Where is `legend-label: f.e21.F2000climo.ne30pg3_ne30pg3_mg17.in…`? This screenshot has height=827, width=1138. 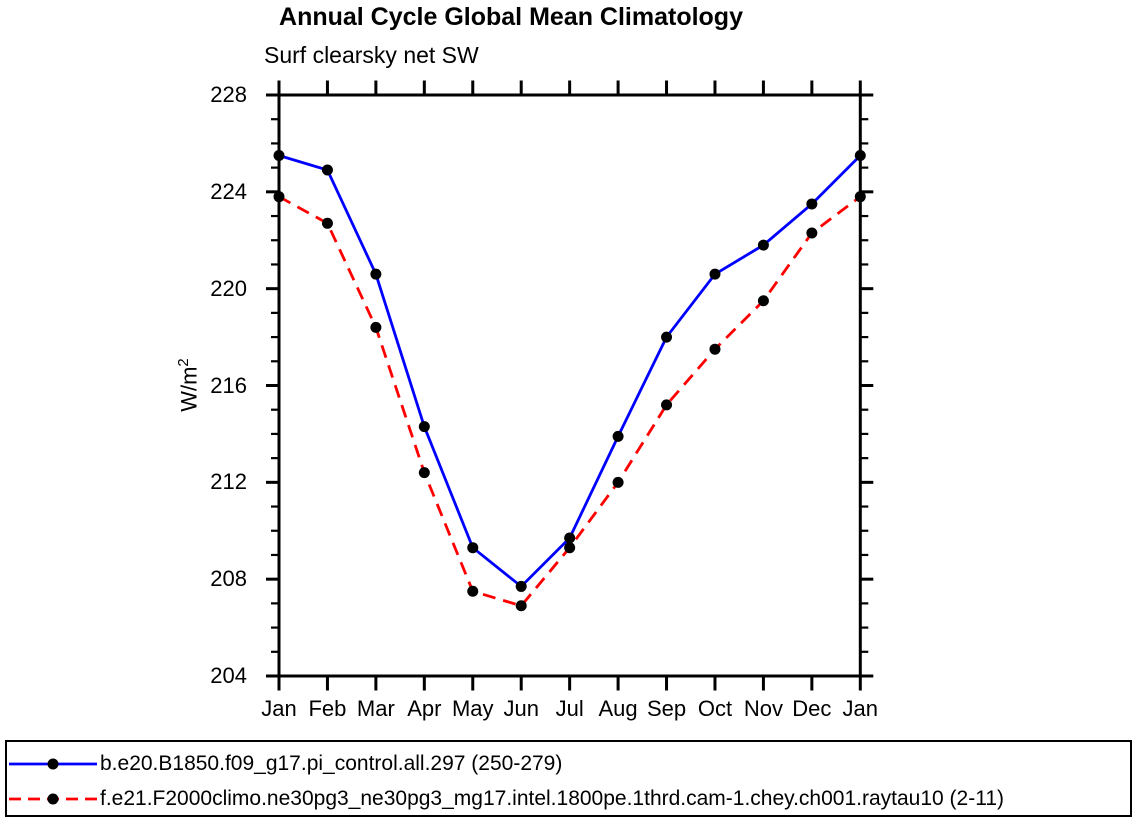
legend-label: f.e21.F2000climo.ne30pg3_ne30pg3_mg17.in… is located at coordinates (552, 798).